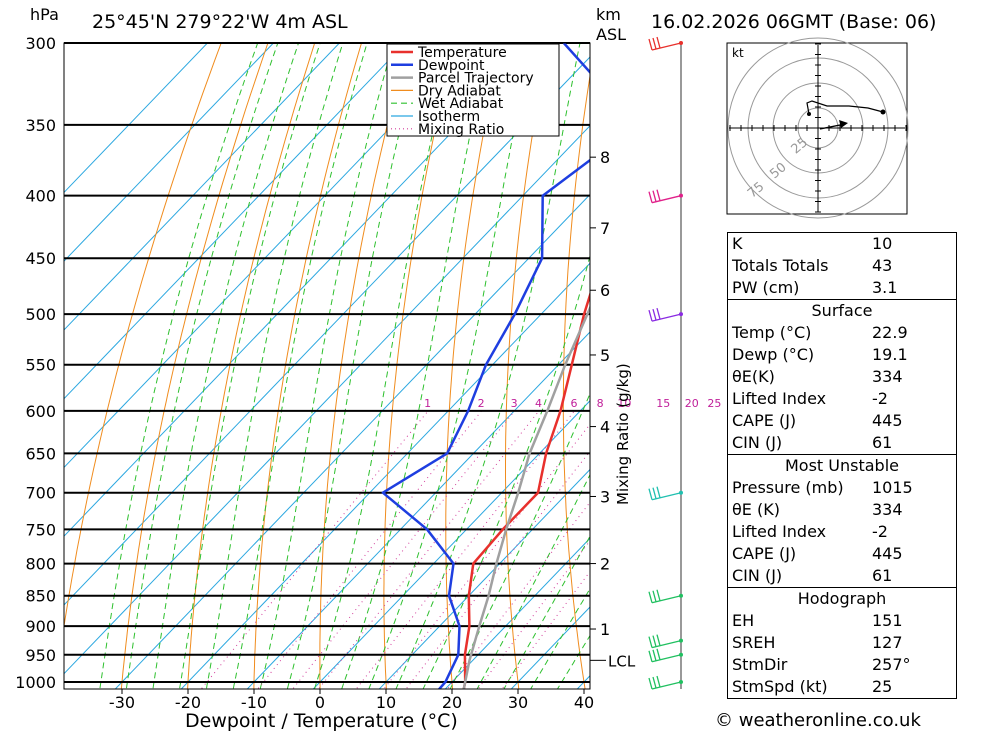 The width and height of the screenshot is (1000, 733). Describe the element at coordinates (611, 34) in the screenshot. I see `asl-label: ASL` at that location.